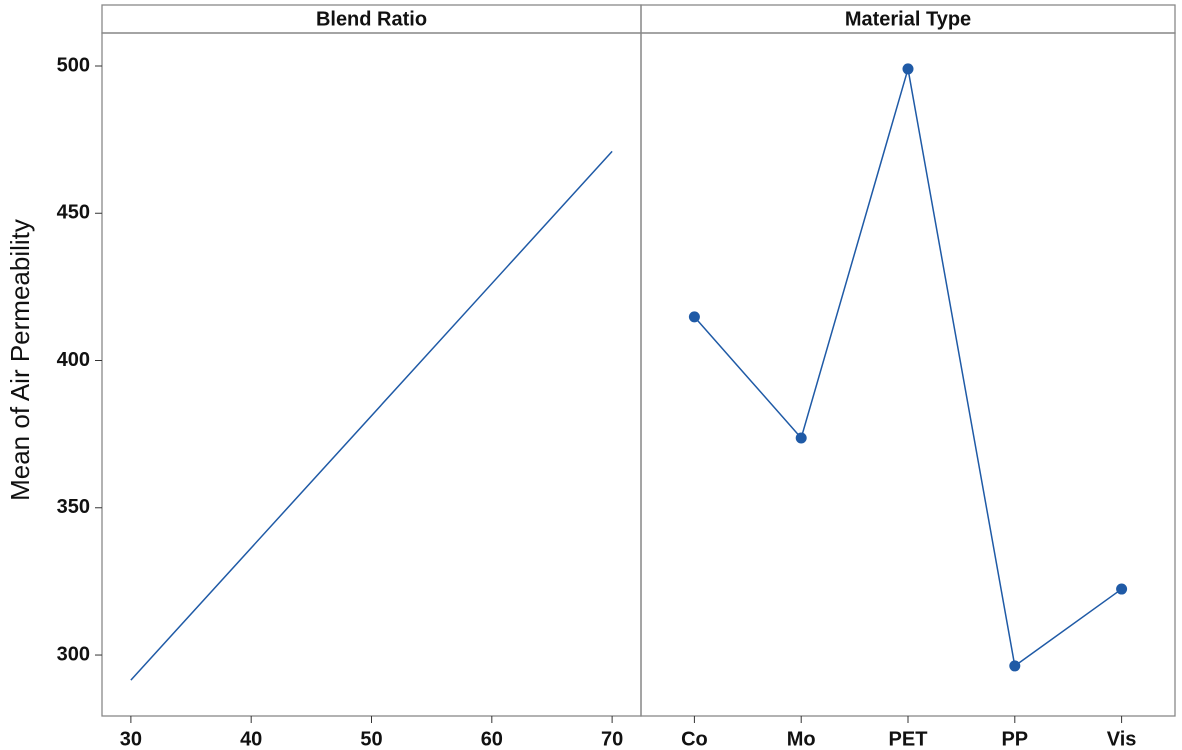 Image resolution: width=1182 pixels, height=750 pixels. I want to click on x-tick-label: Co, so click(694, 739).